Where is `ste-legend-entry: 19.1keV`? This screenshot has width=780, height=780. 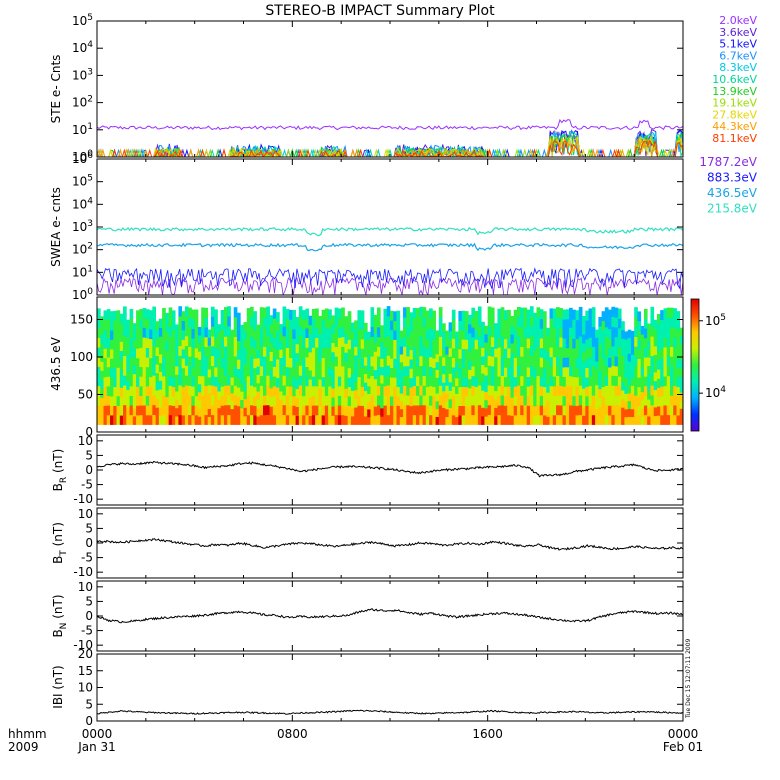
ste-legend-entry: 19.1keV is located at coordinates (734, 103).